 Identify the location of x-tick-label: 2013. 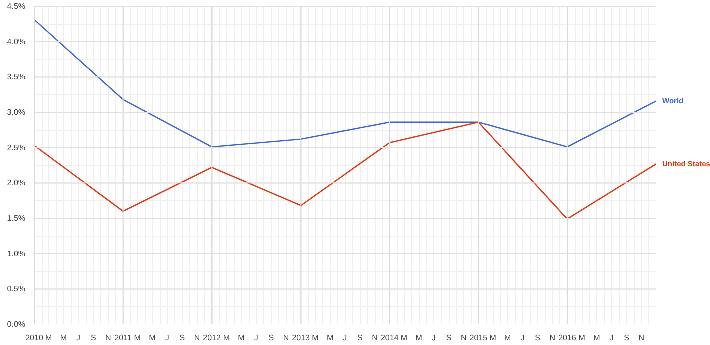
(301, 338).